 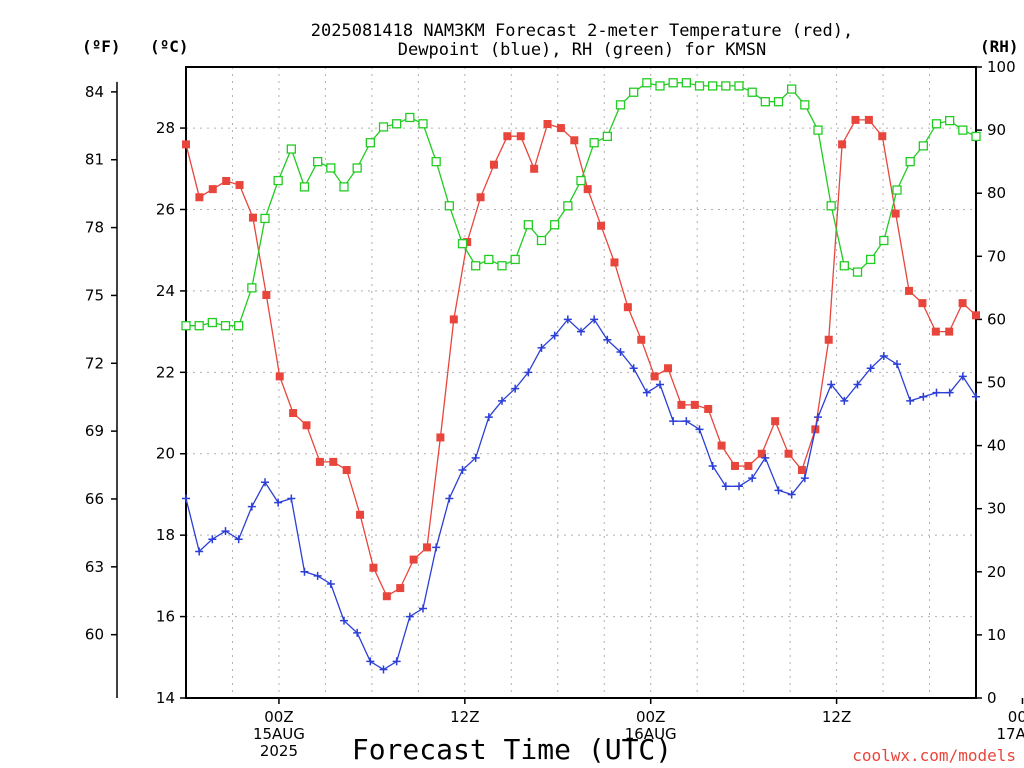 What do you see at coordinates (651, 734) in the screenshot?
I see `x-tick-label: 16AUG` at bounding box center [651, 734].